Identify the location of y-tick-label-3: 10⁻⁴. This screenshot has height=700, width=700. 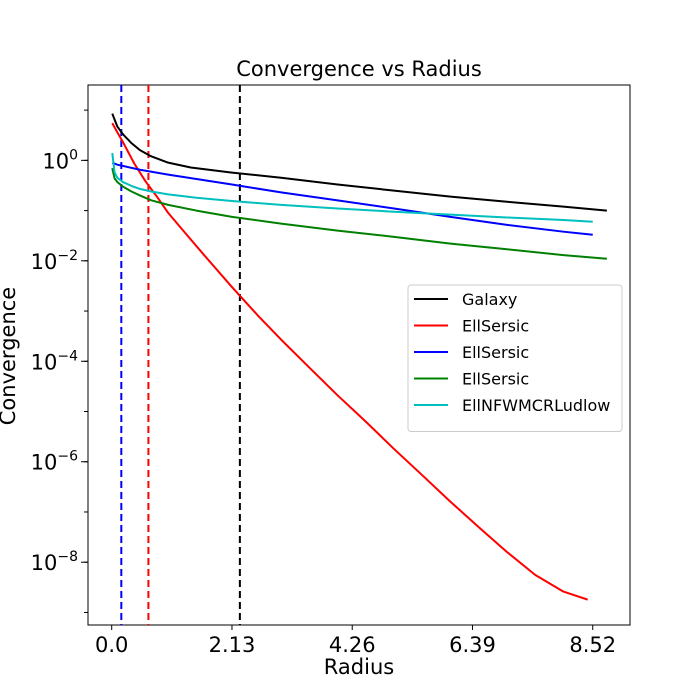
(54, 361).